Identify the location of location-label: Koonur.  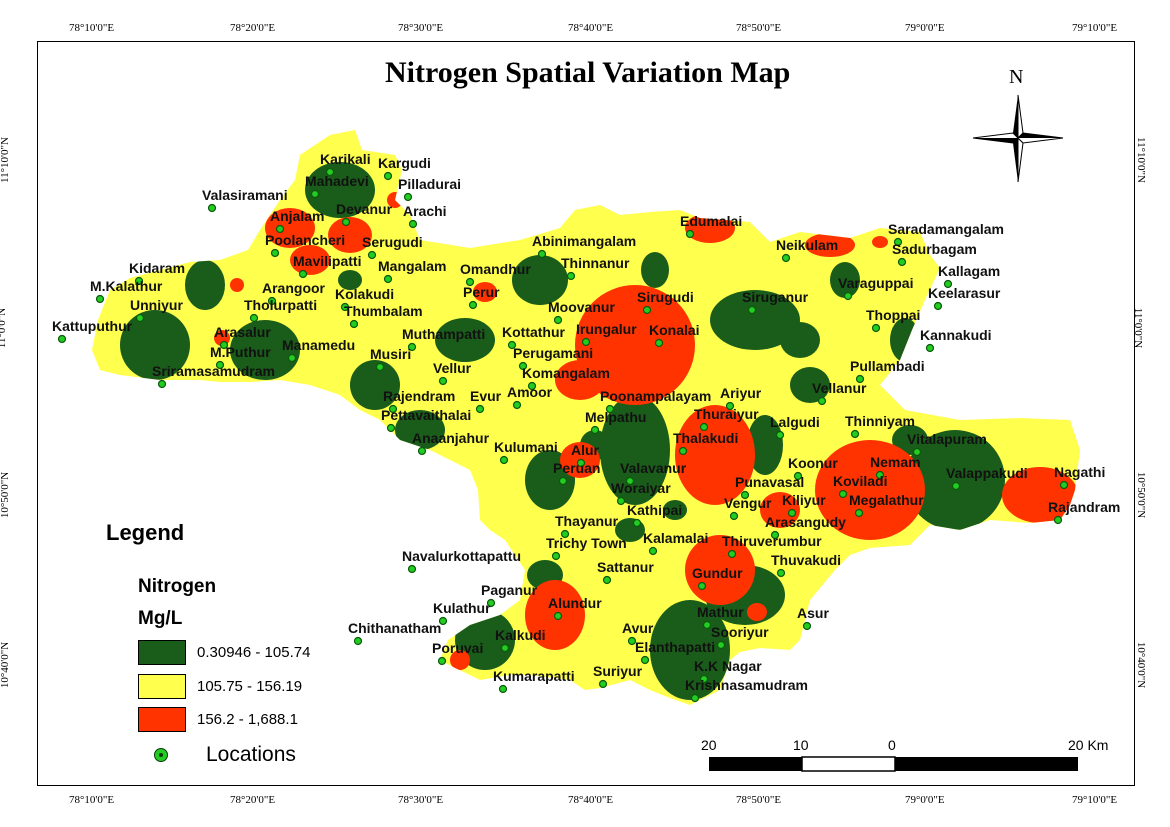
(813, 463).